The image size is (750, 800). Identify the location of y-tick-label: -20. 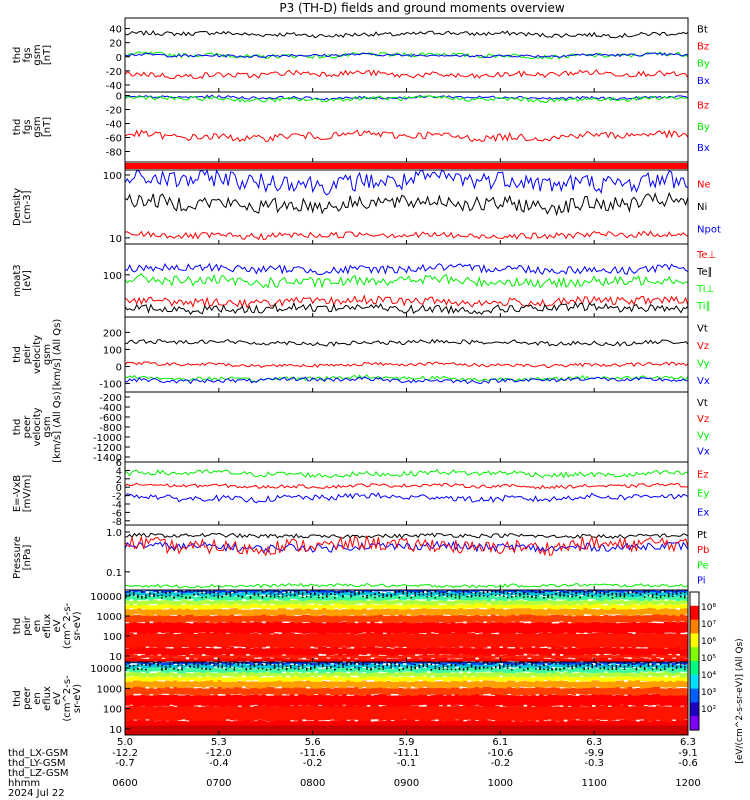
(114, 72).